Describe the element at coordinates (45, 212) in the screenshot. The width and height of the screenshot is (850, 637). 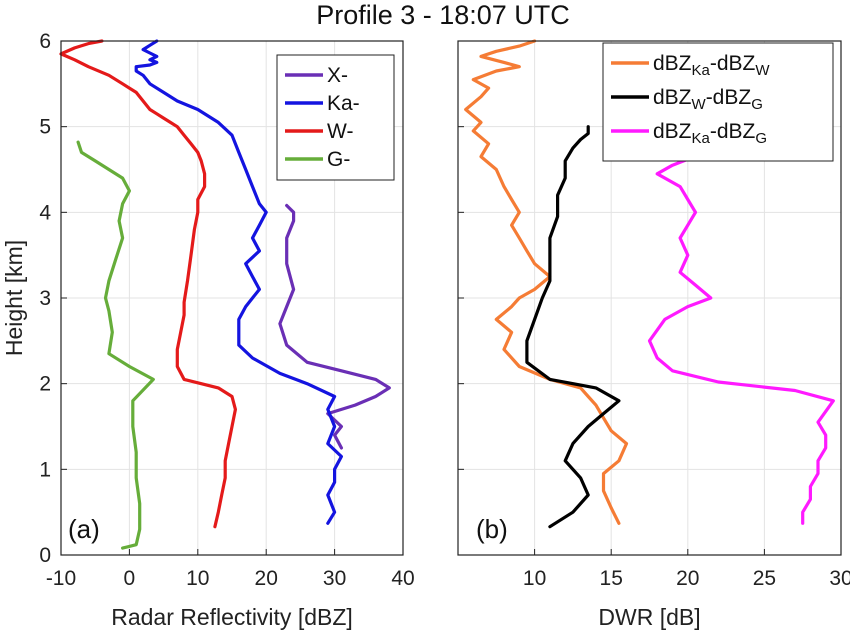
I see `y-tick-label: 4` at that location.